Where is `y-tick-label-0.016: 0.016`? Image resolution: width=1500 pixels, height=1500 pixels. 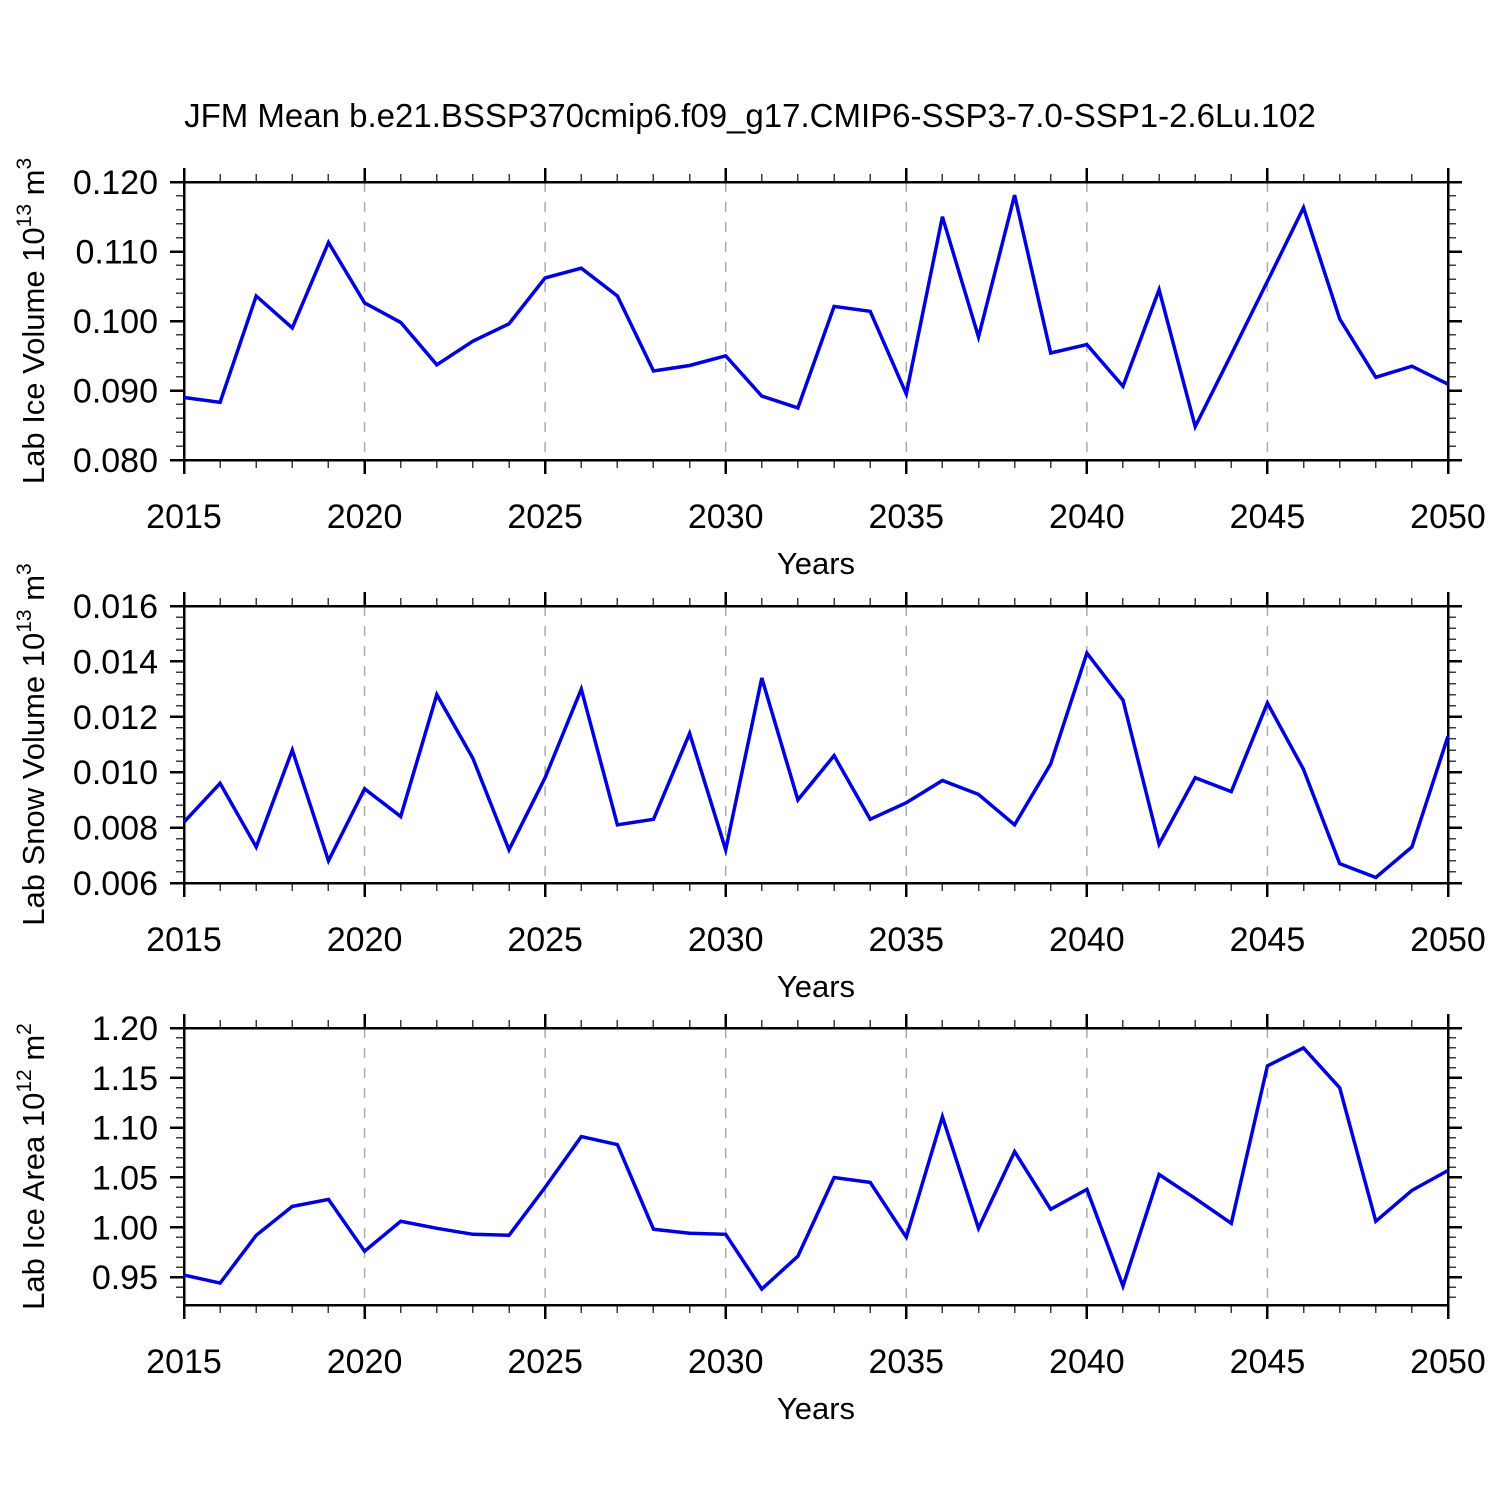 y-tick-label-0.016: 0.016 is located at coordinates (115, 607).